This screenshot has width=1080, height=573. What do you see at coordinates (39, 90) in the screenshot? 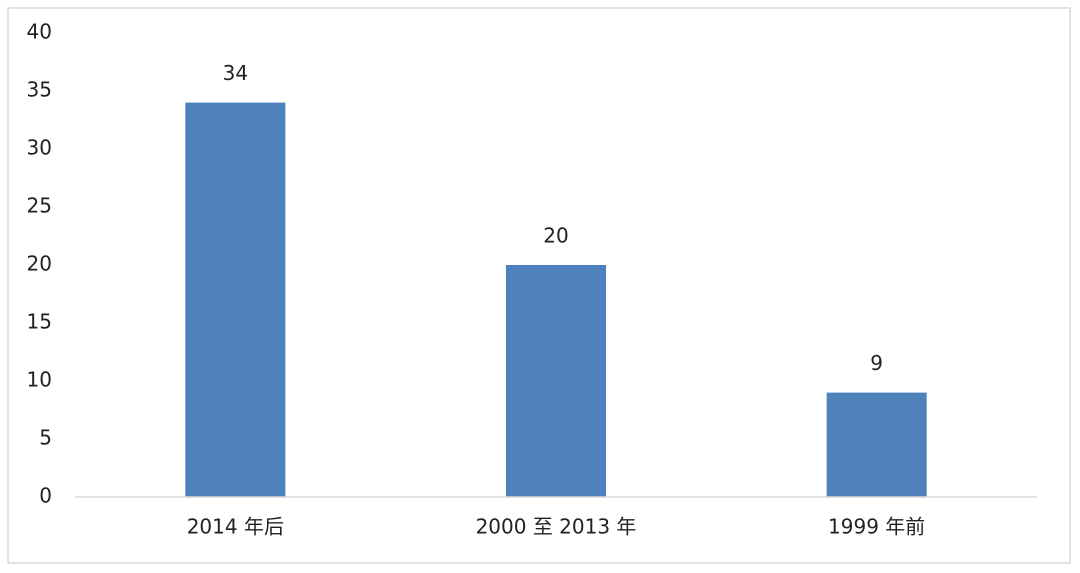
I see `y-tick-label: 35` at bounding box center [39, 90].